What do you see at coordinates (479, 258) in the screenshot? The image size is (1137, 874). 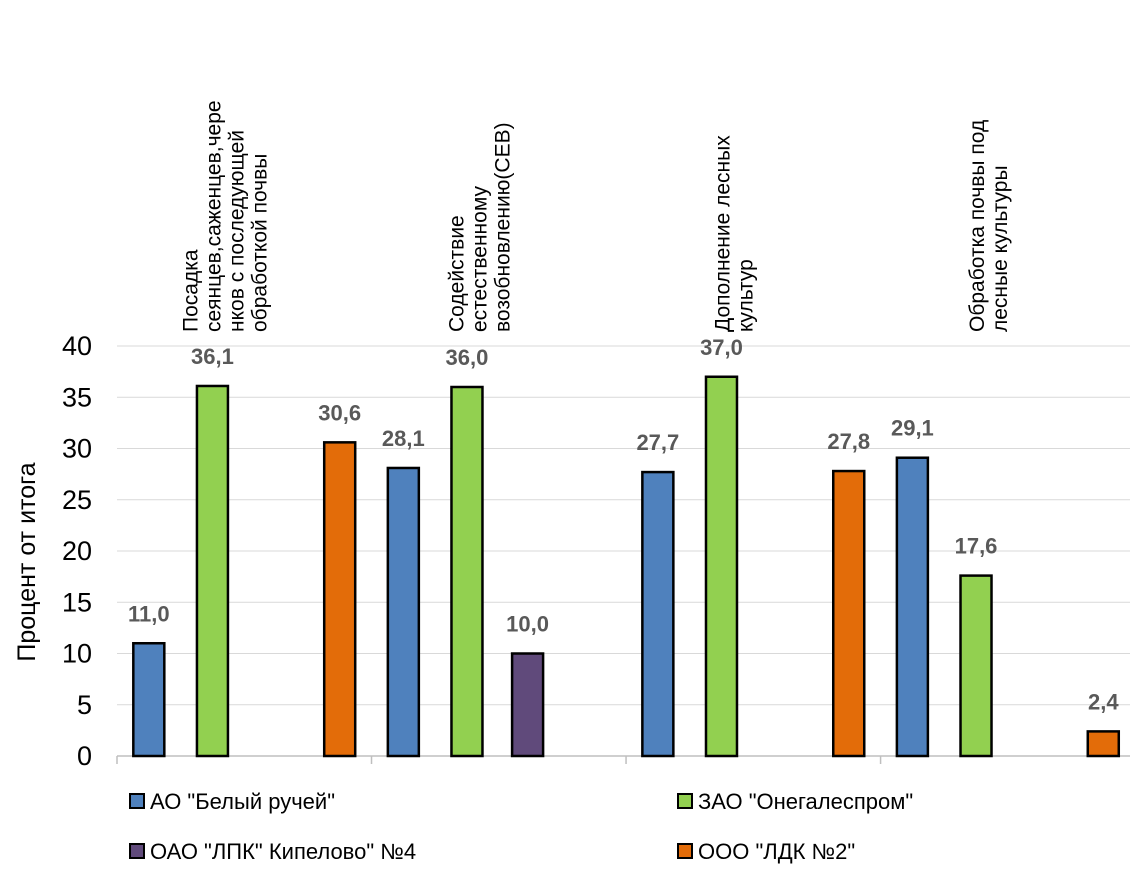 I see `category-label: естественному` at bounding box center [479, 258].